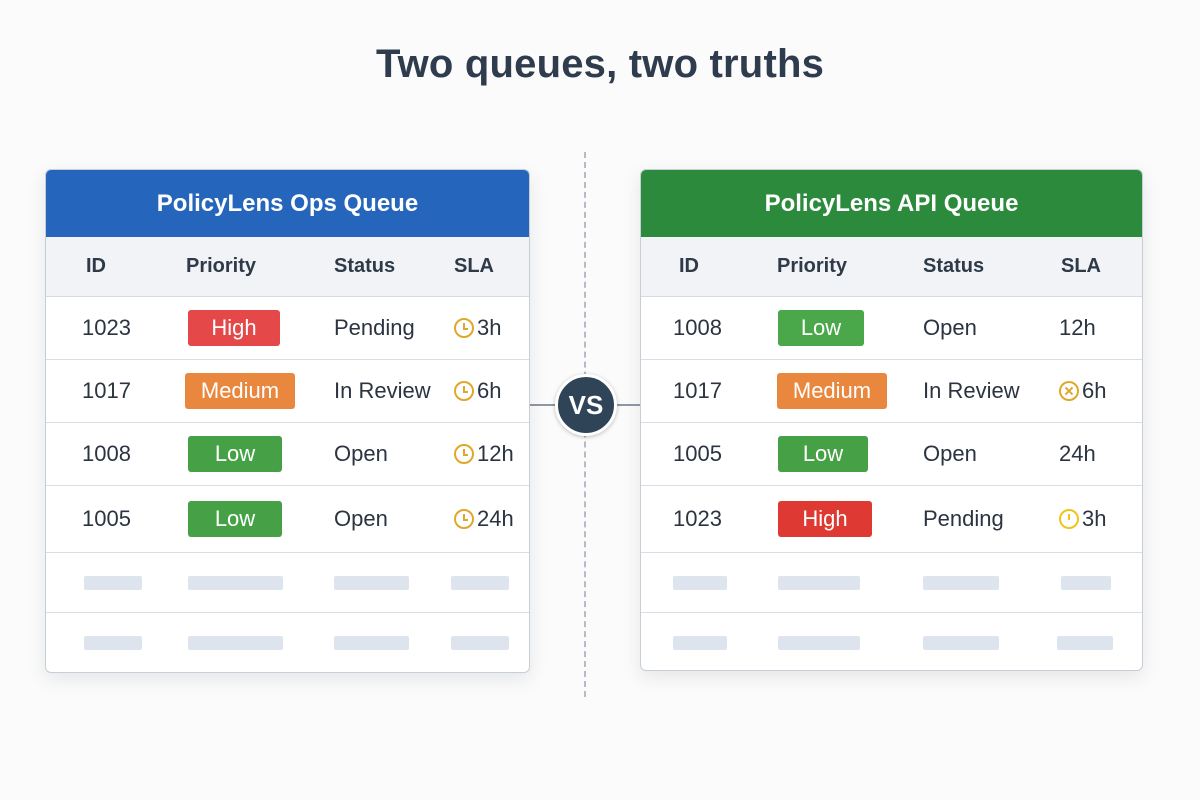 Image resolution: width=1200 pixels, height=800 pixels. What do you see at coordinates (891, 267) in the screenshot?
I see `api-table-header: ID Priority Status SLA` at bounding box center [891, 267].